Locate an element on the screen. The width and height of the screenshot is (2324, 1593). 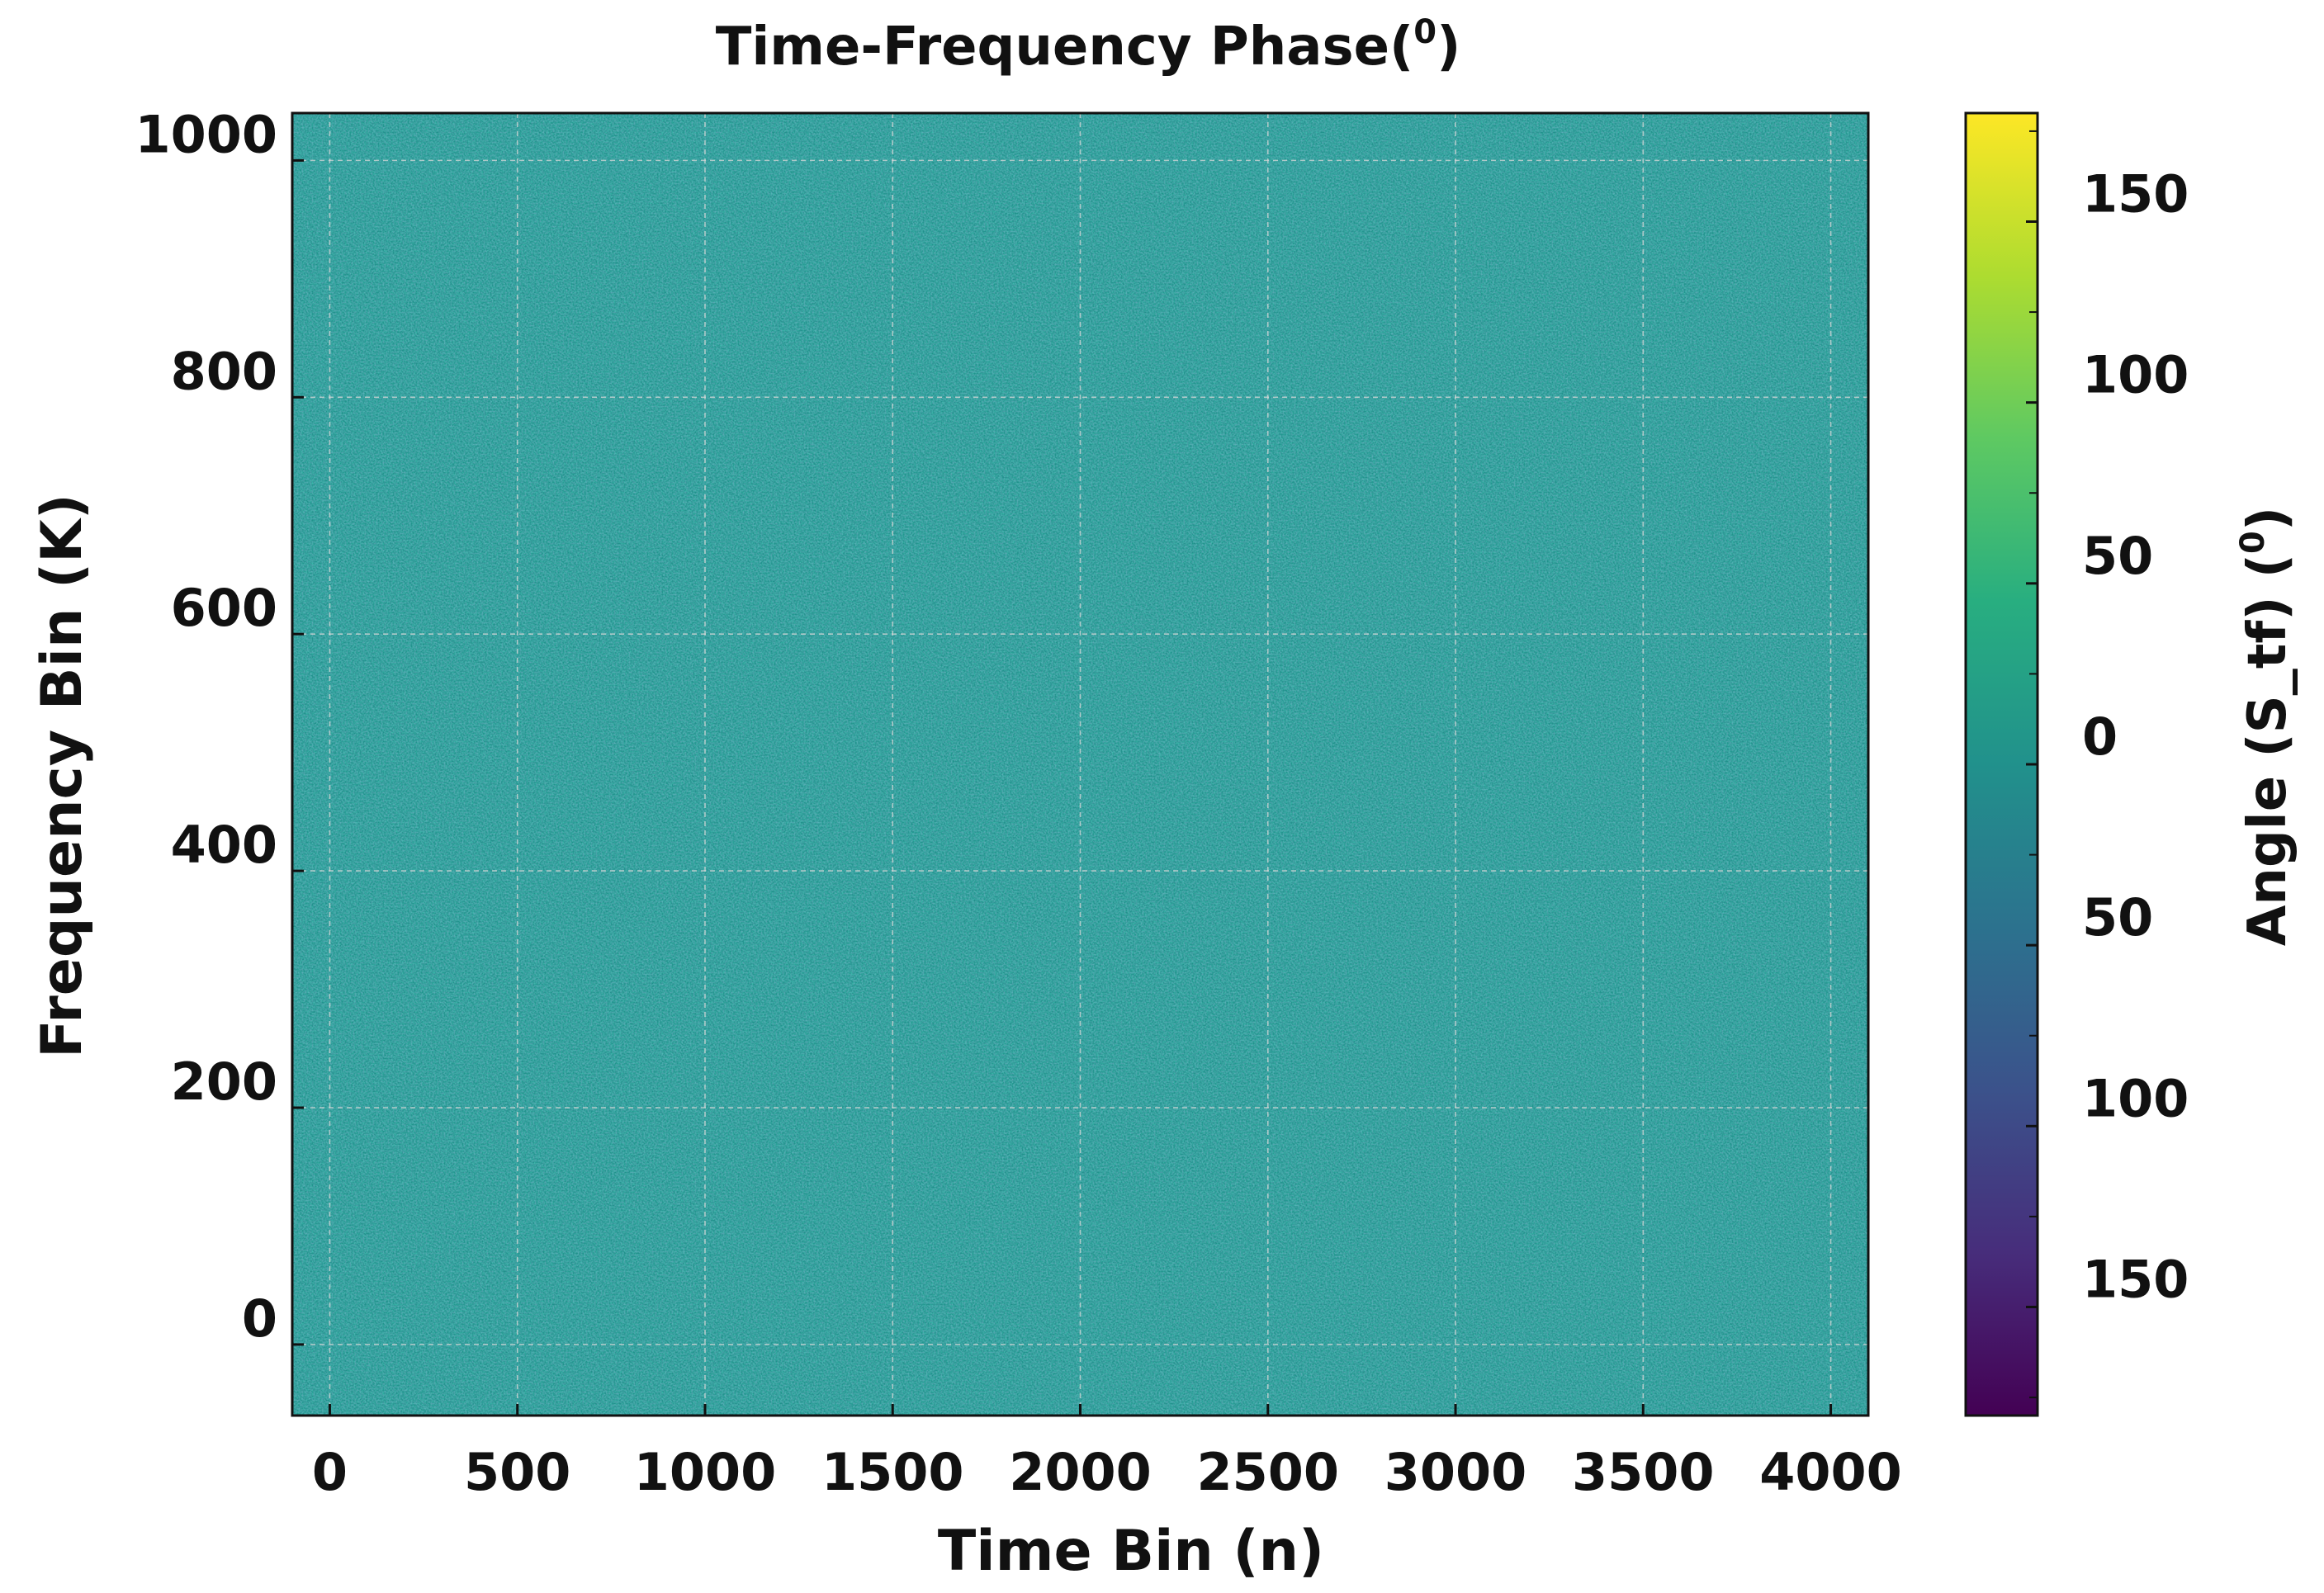
chart-title: Time-Frequency Phase(0) is located at coordinates (1088, 45).